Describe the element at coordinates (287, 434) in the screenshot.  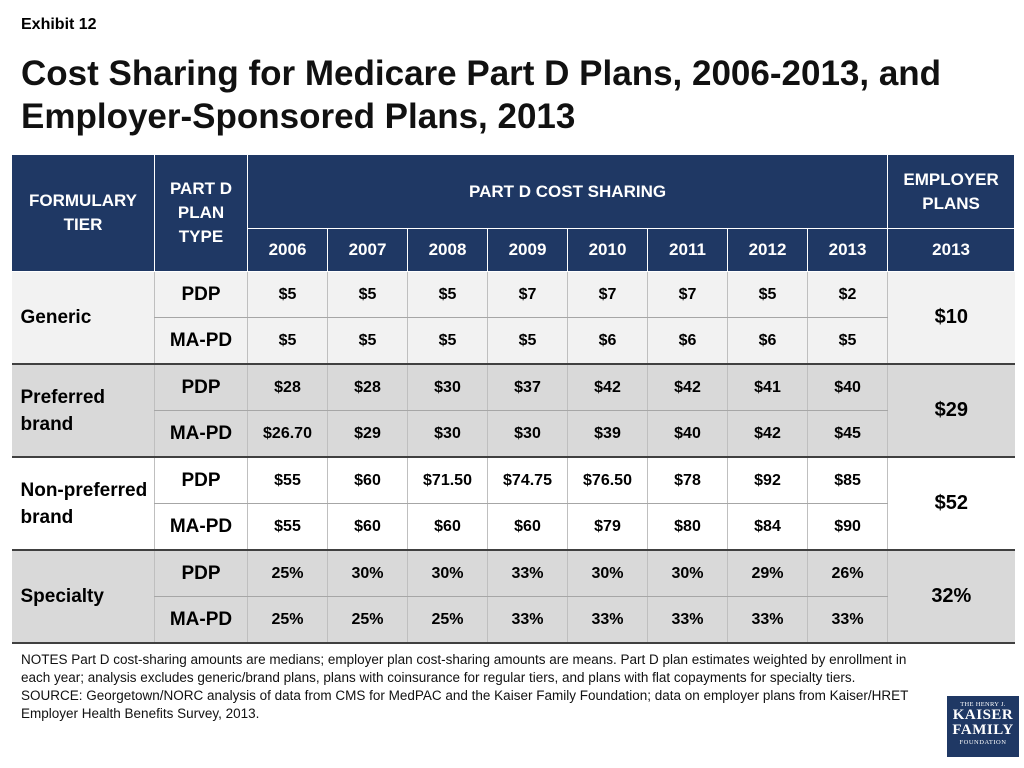
I see `cost-cell: $26.70` at that location.